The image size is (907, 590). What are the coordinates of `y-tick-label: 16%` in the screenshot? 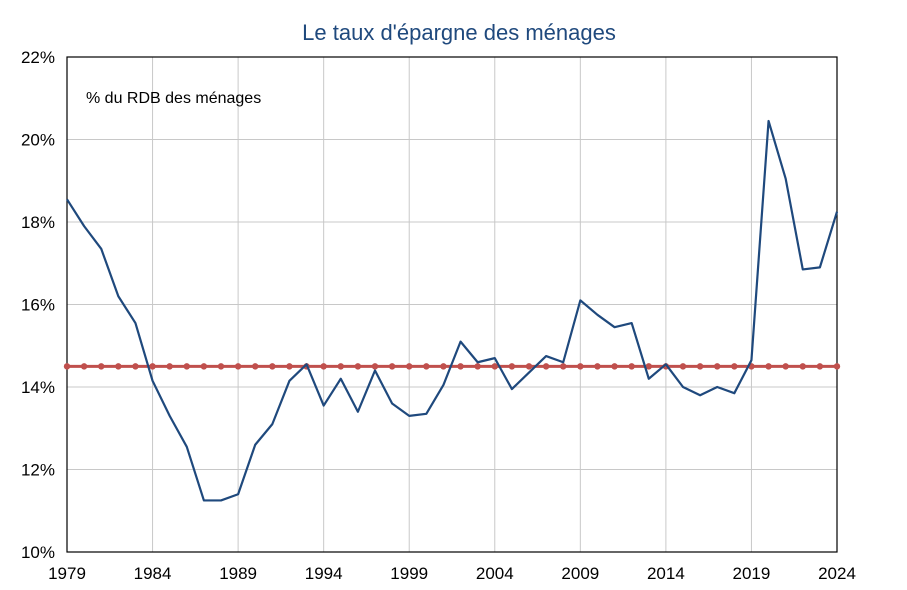 It's located at (38, 305).